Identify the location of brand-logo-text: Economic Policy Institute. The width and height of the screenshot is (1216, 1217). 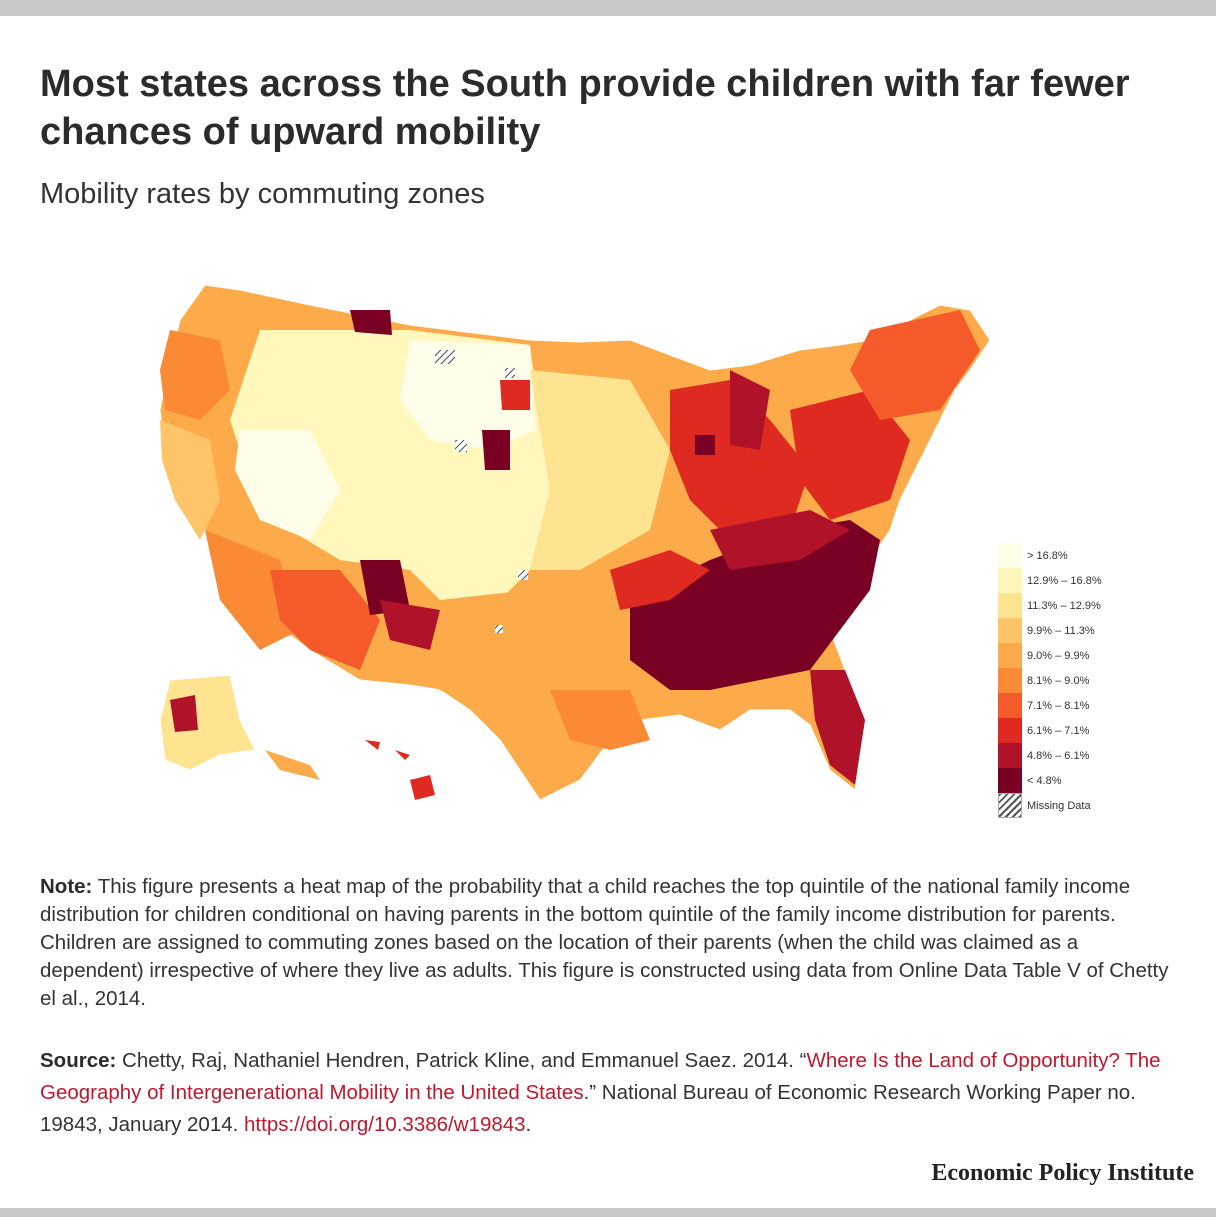
(1062, 1173).